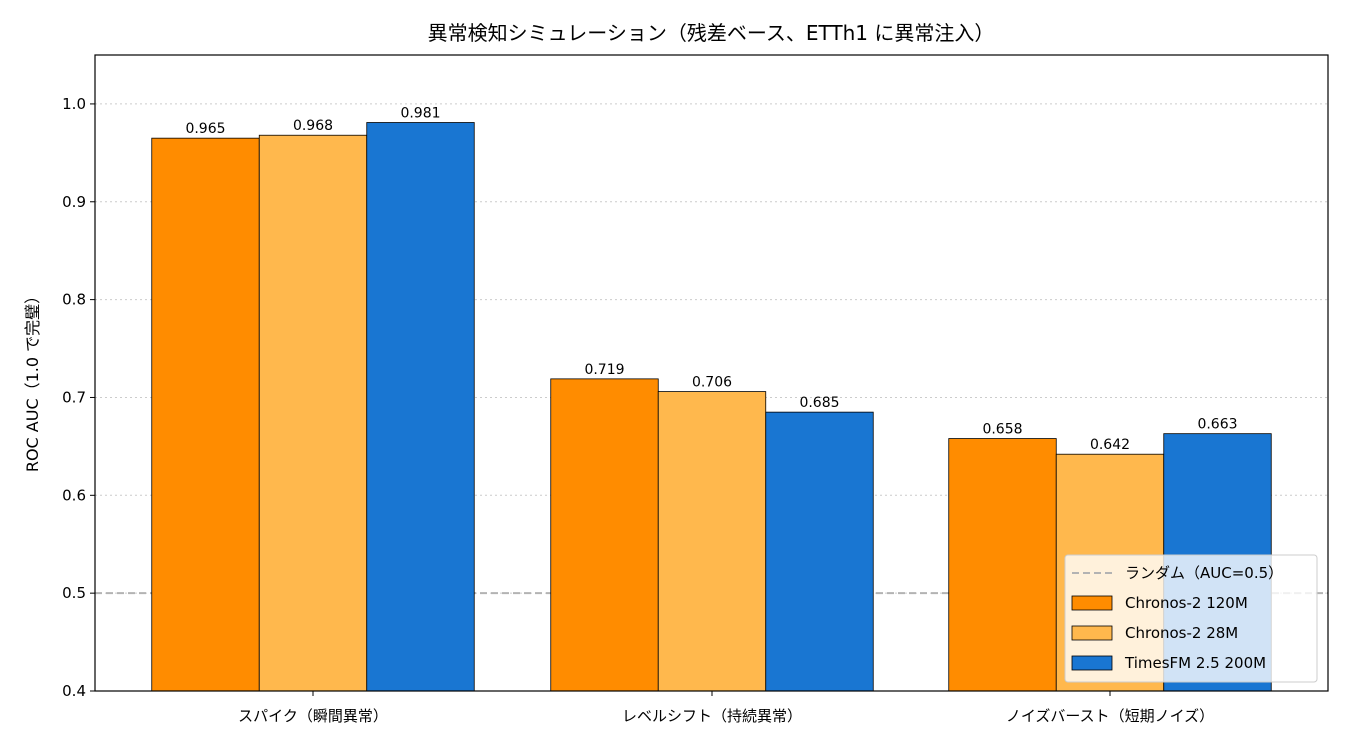 The height and width of the screenshot is (754, 1350). What do you see at coordinates (1181, 633) in the screenshot?
I see `legend-label-s1: Chronos-2 28M` at bounding box center [1181, 633].